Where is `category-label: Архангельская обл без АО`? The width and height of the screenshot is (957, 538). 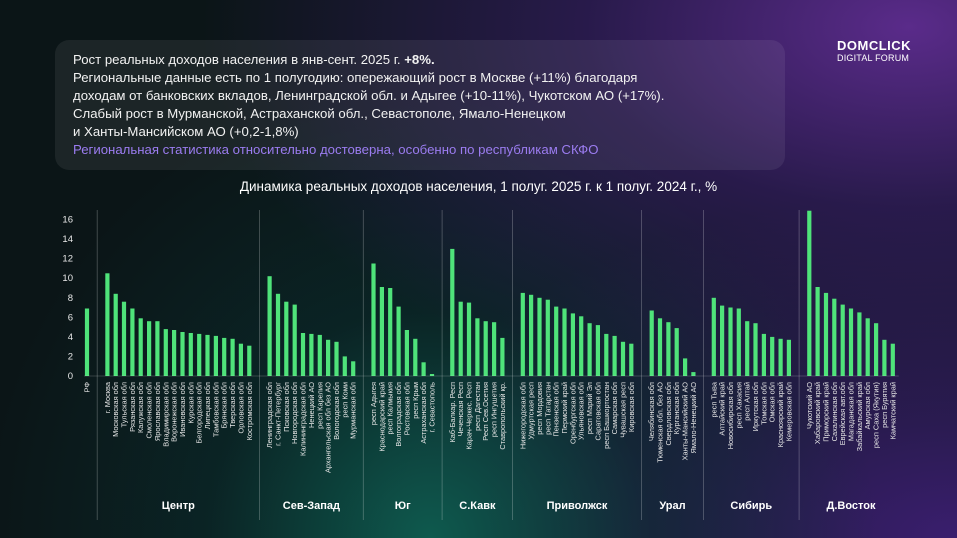
category-label: Архангельская обл без АО is located at coordinates (328, 427).